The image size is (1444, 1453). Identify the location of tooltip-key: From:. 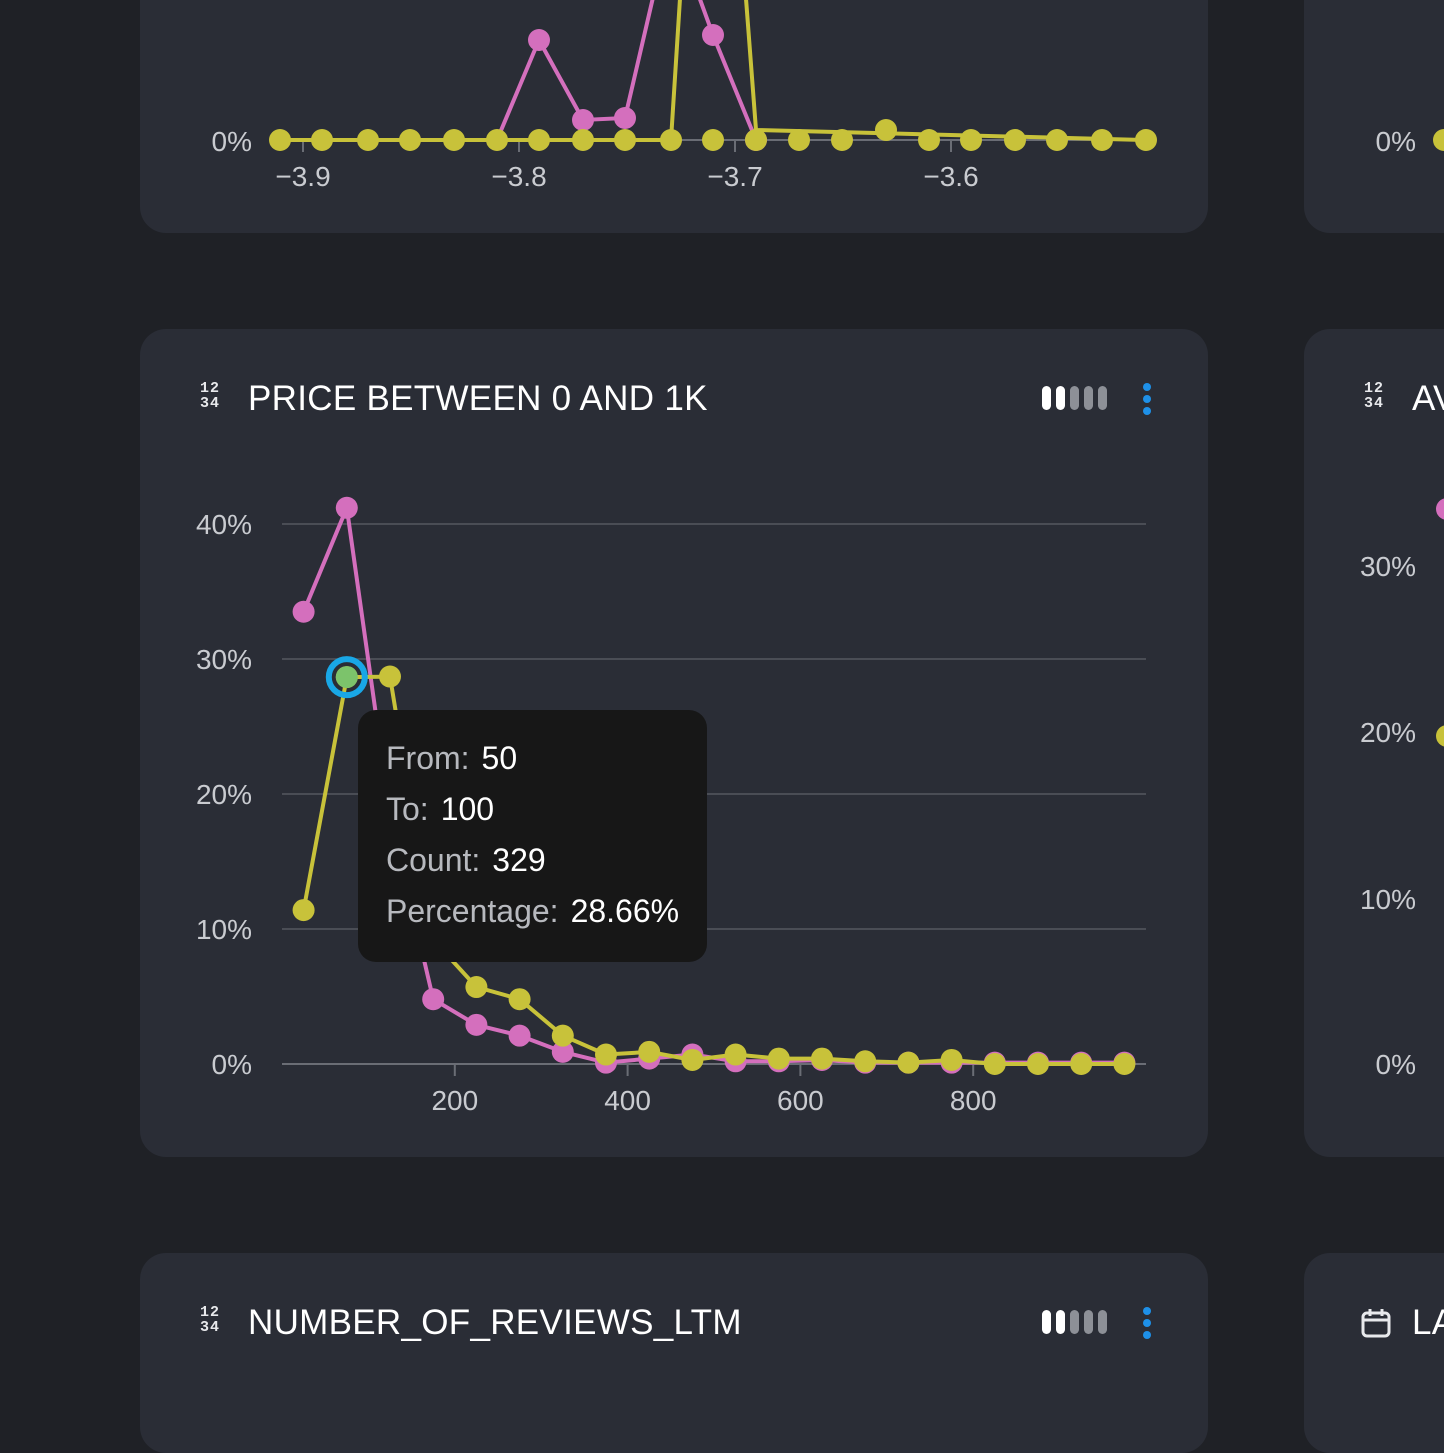
(428, 758).